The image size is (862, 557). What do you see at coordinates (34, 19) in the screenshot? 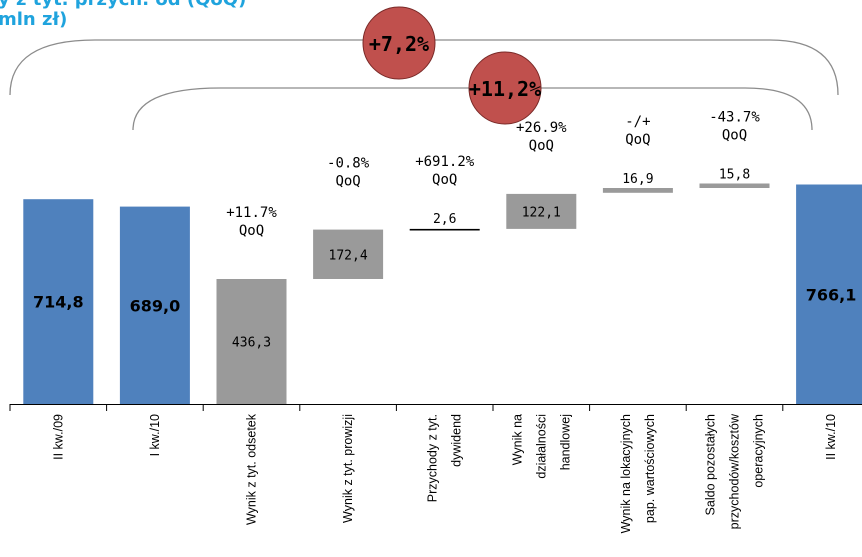
I see `chart-title-line-2: mln zł)` at bounding box center [34, 19].